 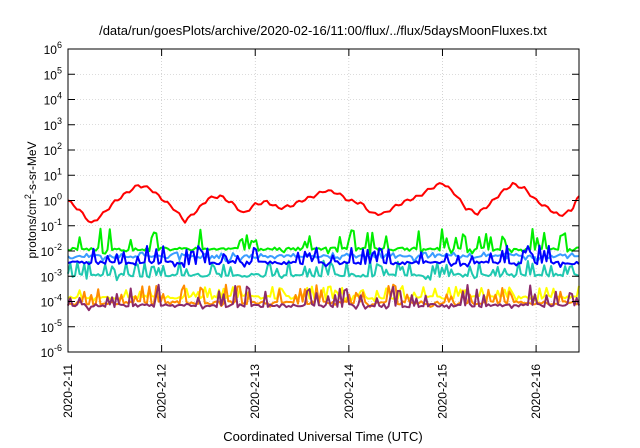 I want to click on x-tick-label: 2020-2-13, so click(x=255, y=391).